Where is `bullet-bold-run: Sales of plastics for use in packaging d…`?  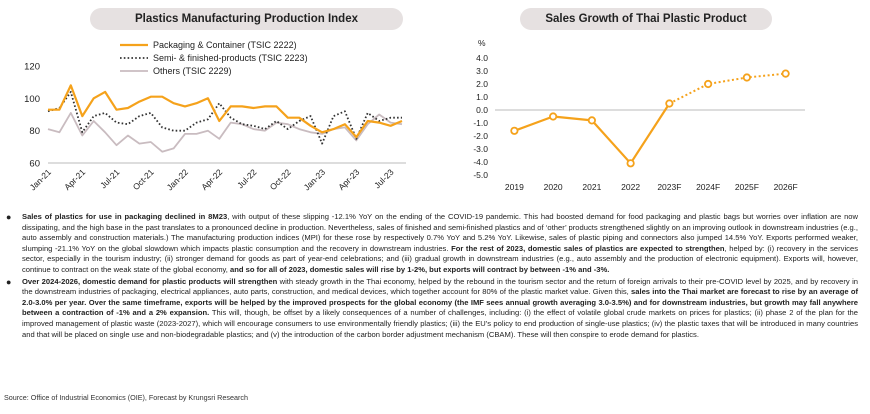
bullet-bold-run: Sales of plastics for use in packaging d… is located at coordinates (125, 216).